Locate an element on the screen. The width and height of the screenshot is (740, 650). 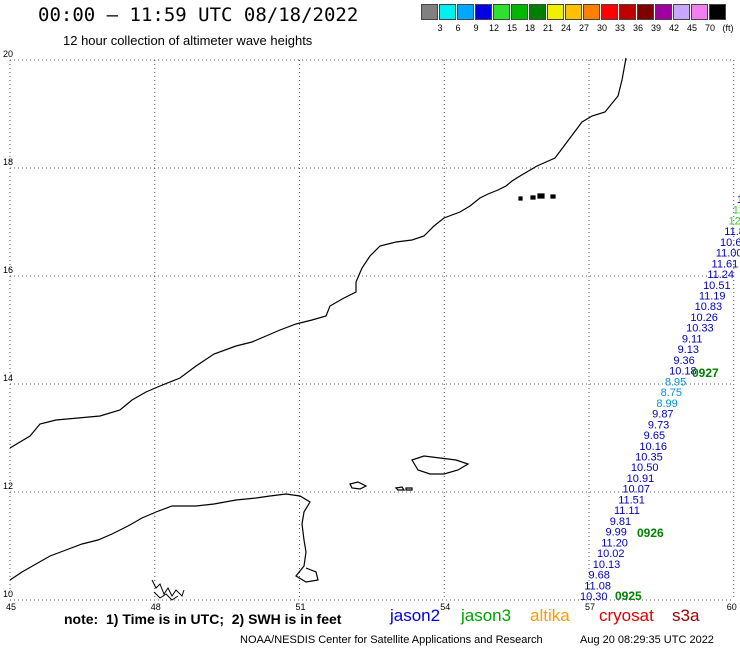
wave-height-label: 10.16 is located at coordinates (653, 447).